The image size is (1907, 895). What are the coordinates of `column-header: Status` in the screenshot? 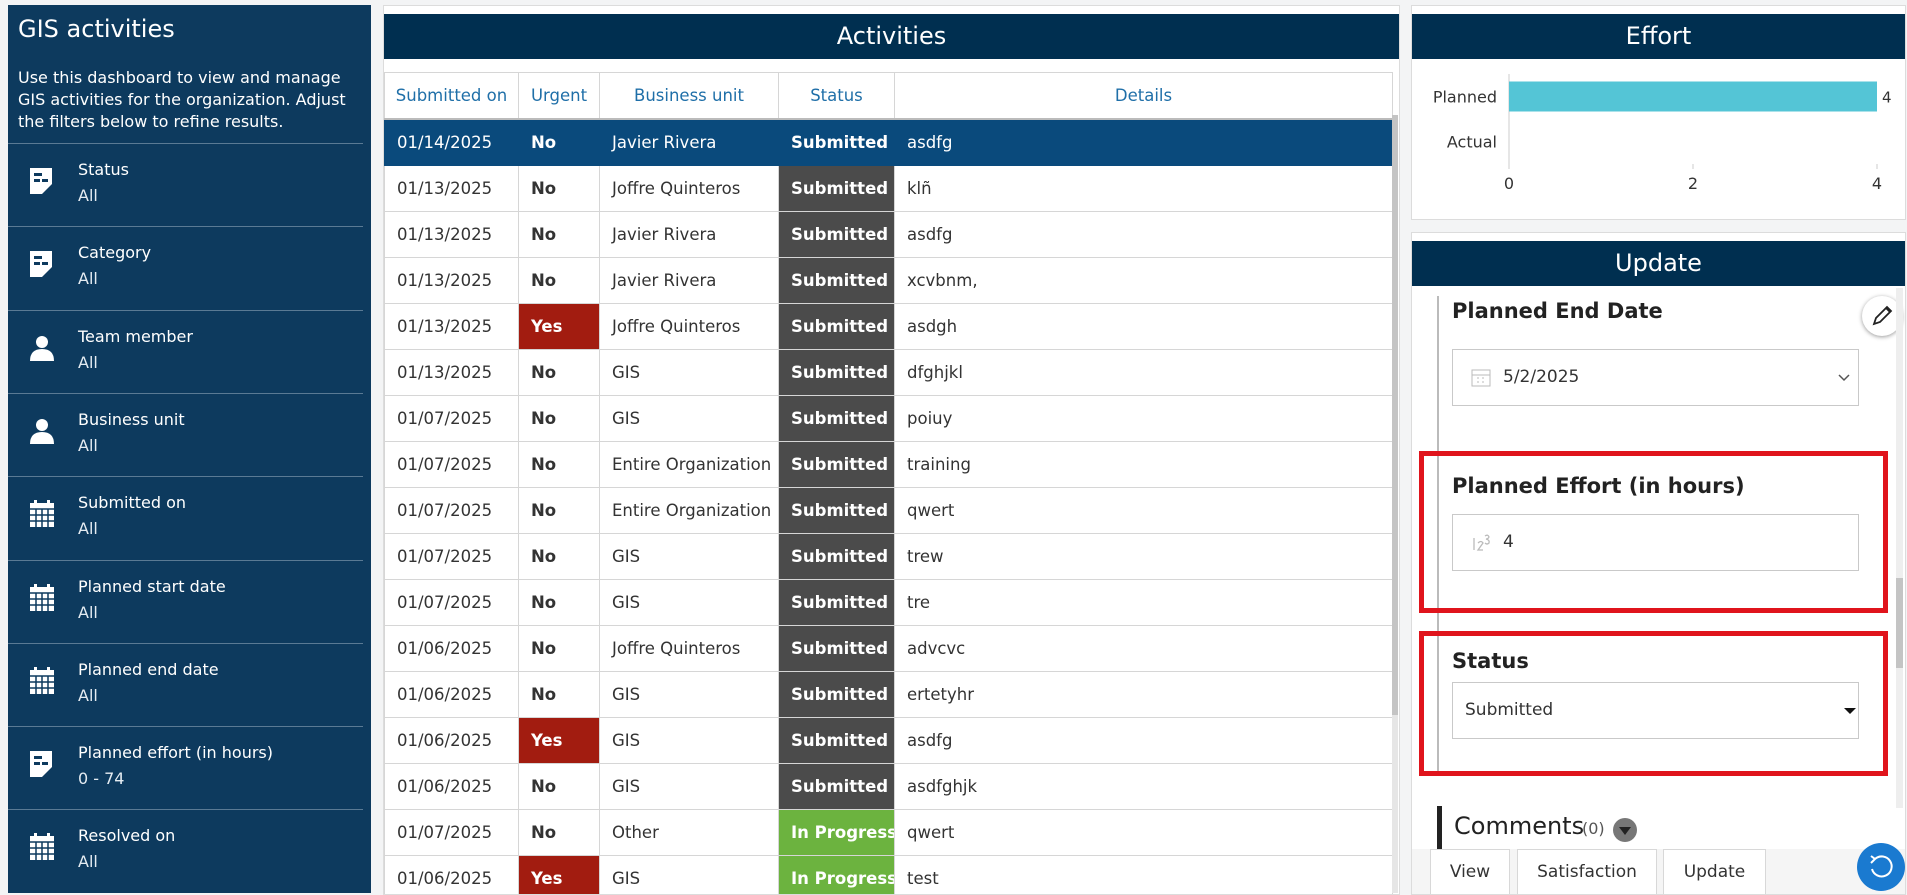 It's located at (837, 96).